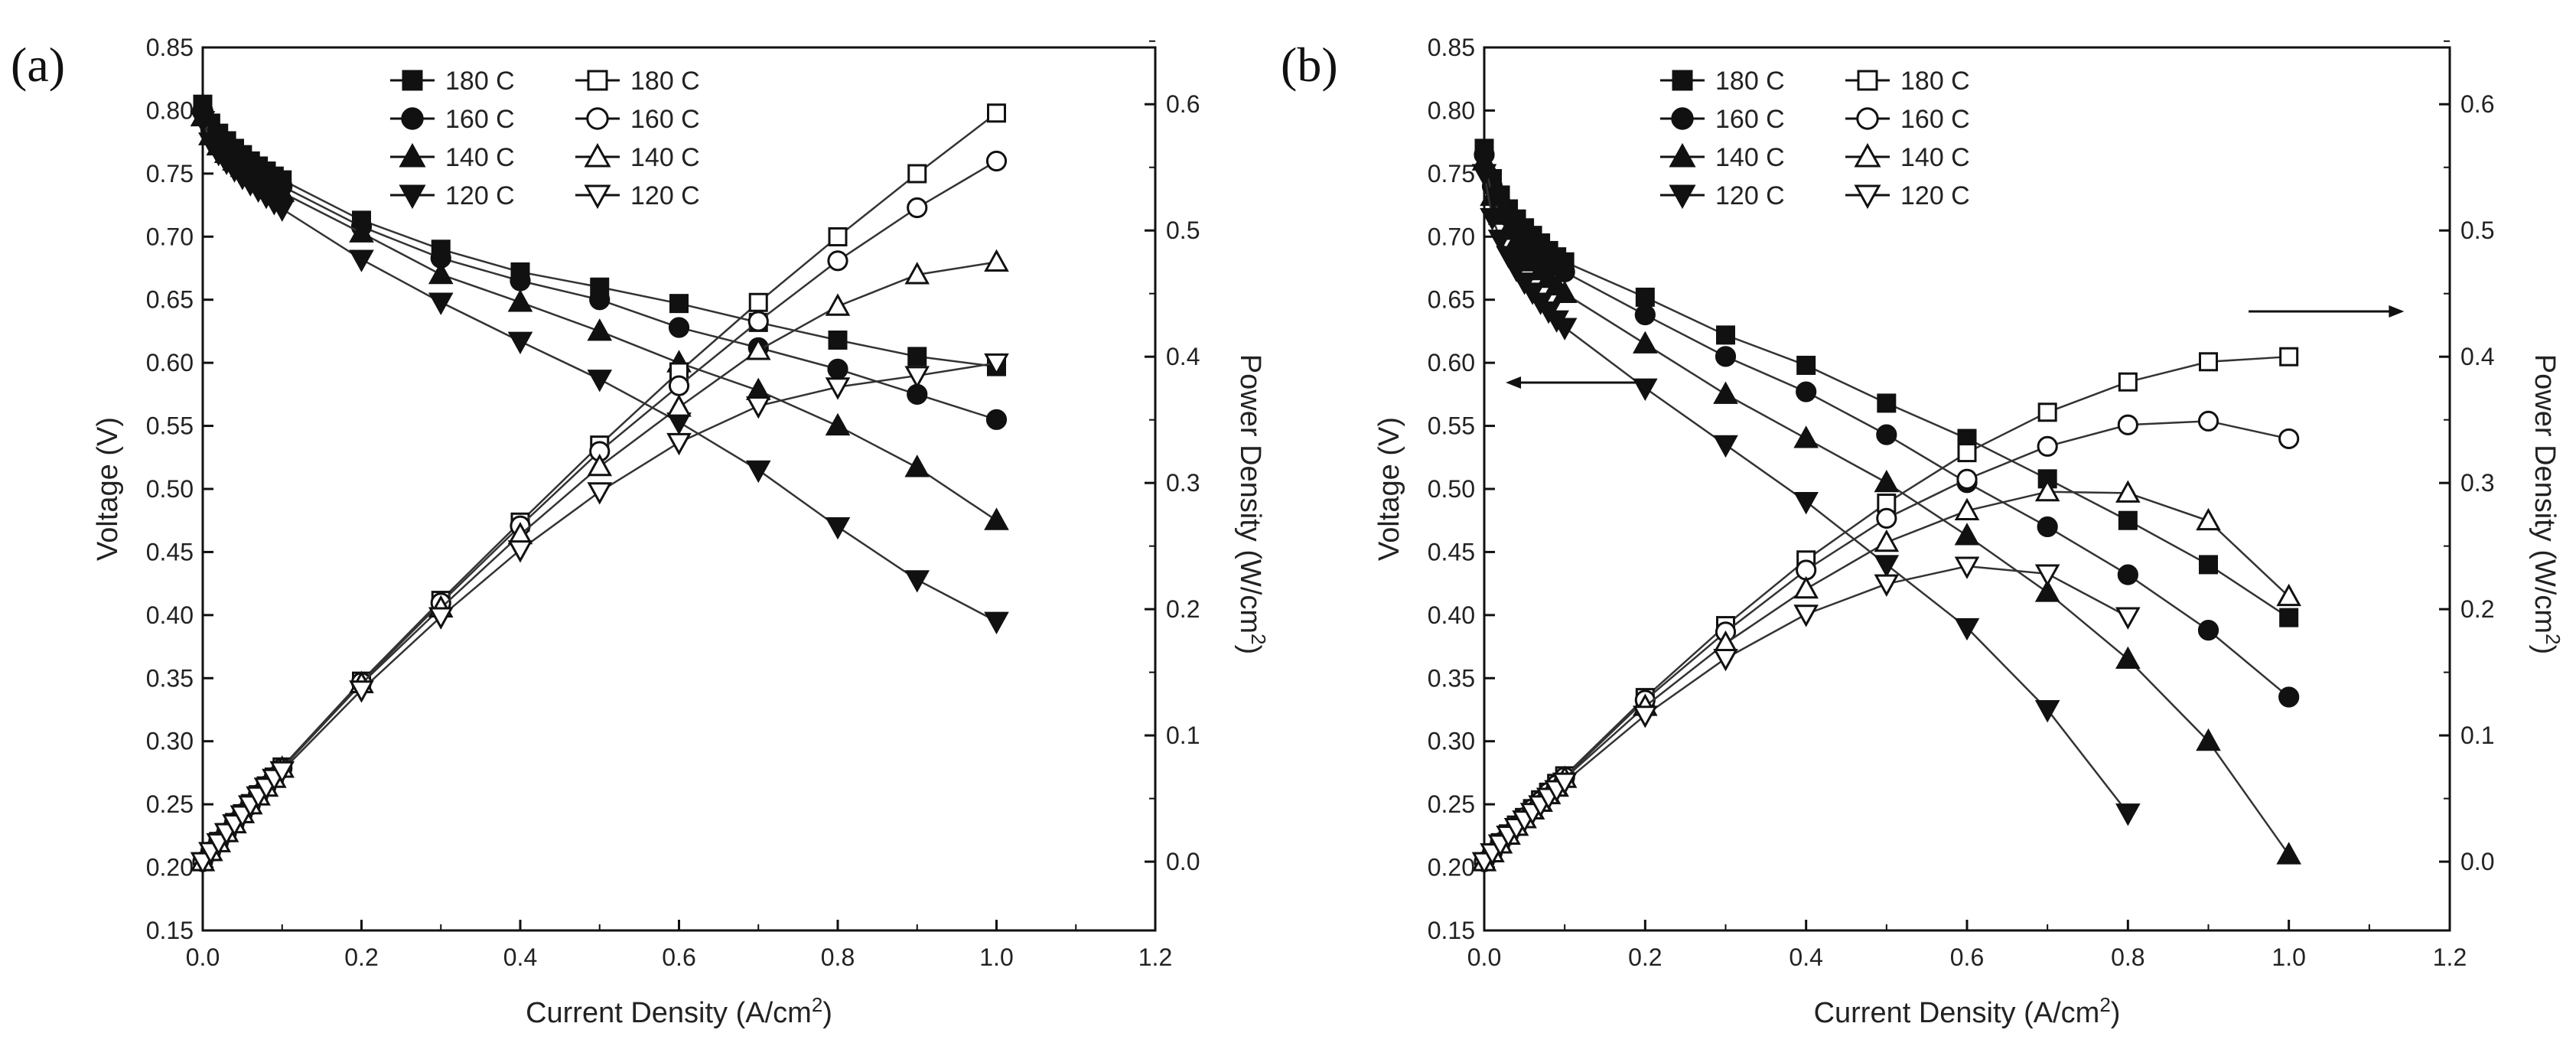  Describe the element at coordinates (665, 120) in the screenshot. I see `legend-label: 160 C` at that location.